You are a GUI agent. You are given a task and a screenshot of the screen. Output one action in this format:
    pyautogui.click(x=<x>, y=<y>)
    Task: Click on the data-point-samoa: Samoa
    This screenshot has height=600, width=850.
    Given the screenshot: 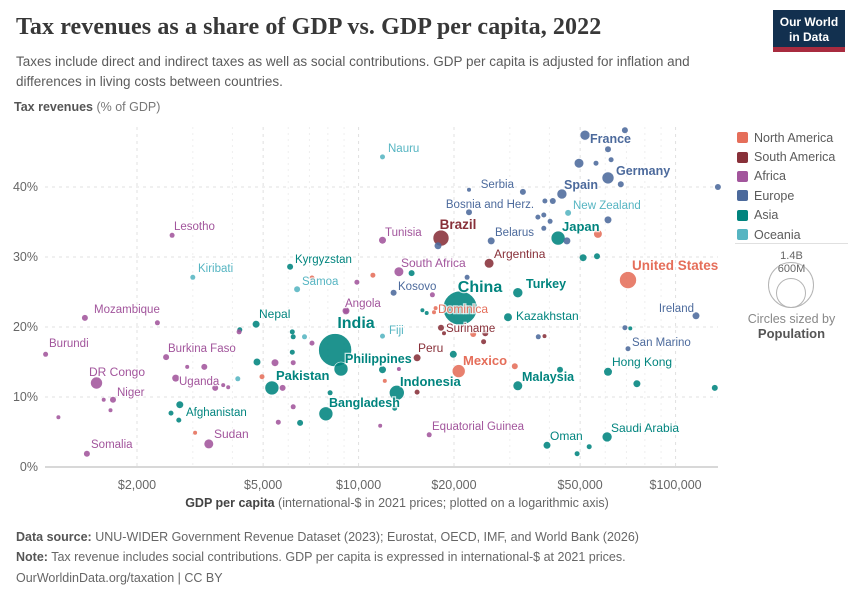 What is the action you would take?
    pyautogui.click(x=297, y=289)
    